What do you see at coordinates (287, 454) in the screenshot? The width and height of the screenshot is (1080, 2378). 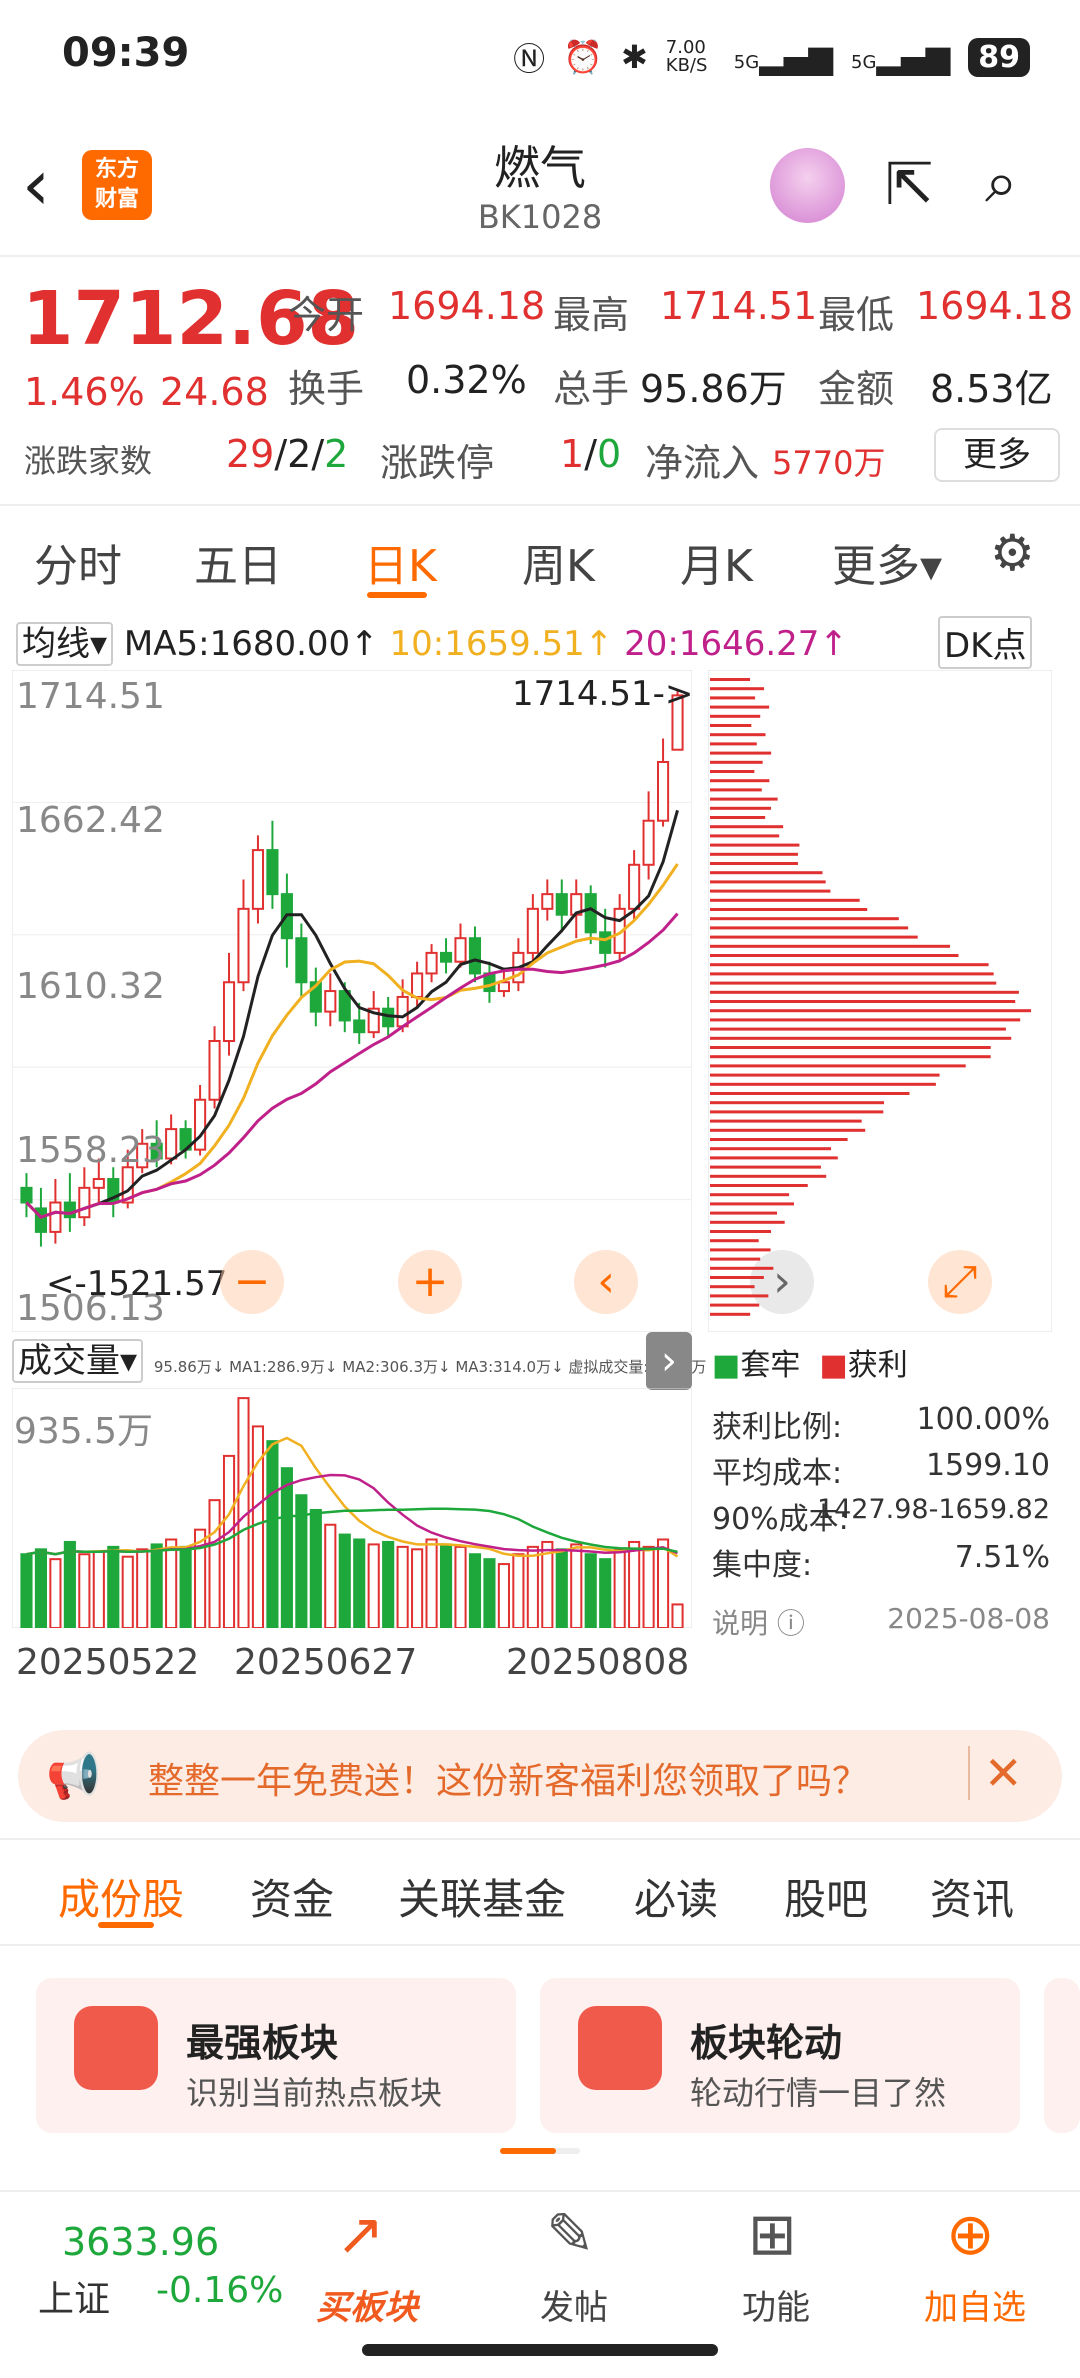 I see `updown-counts: 29/2/2` at bounding box center [287, 454].